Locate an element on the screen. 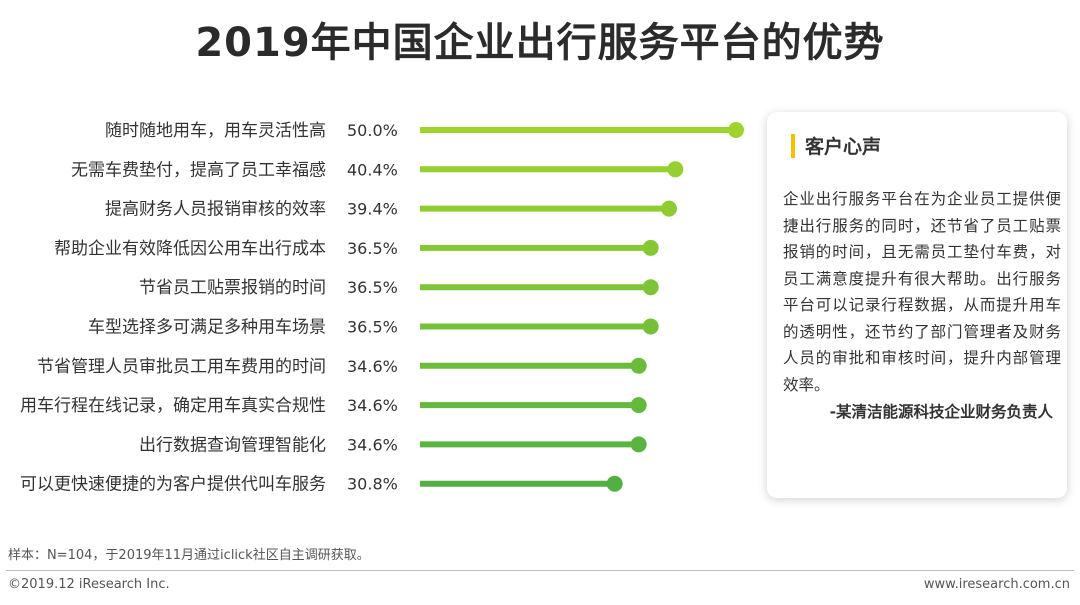 The height and width of the screenshot is (605, 1080). panel-accent-bar is located at coordinates (793, 146).